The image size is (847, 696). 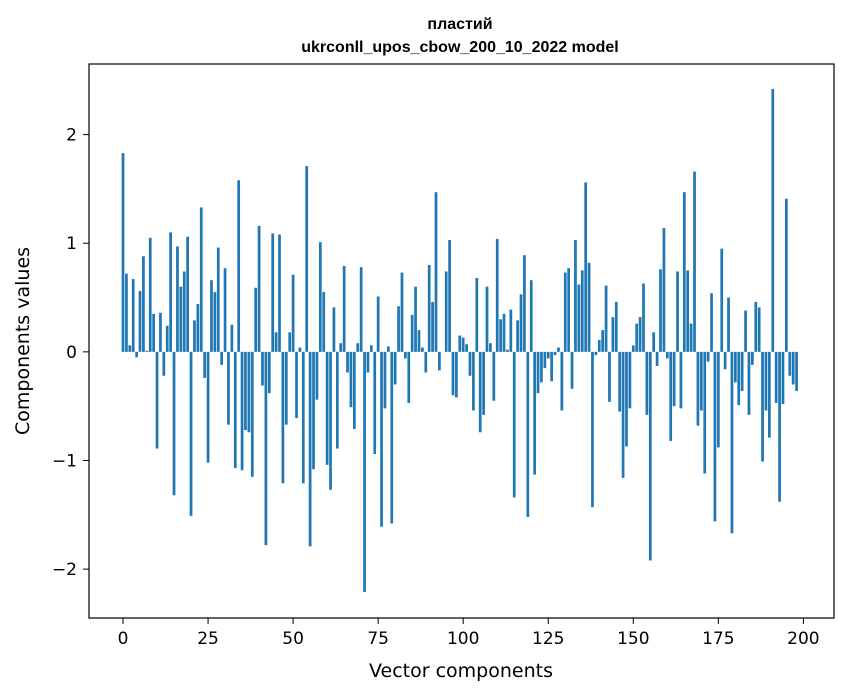 I want to click on y-tick-label: −2, so click(x=64, y=570).